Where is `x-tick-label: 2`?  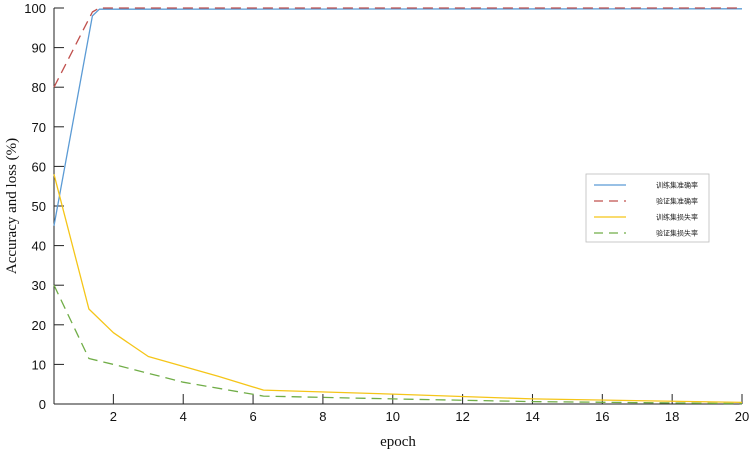
x-tick-label: 2 is located at coordinates (113, 416).